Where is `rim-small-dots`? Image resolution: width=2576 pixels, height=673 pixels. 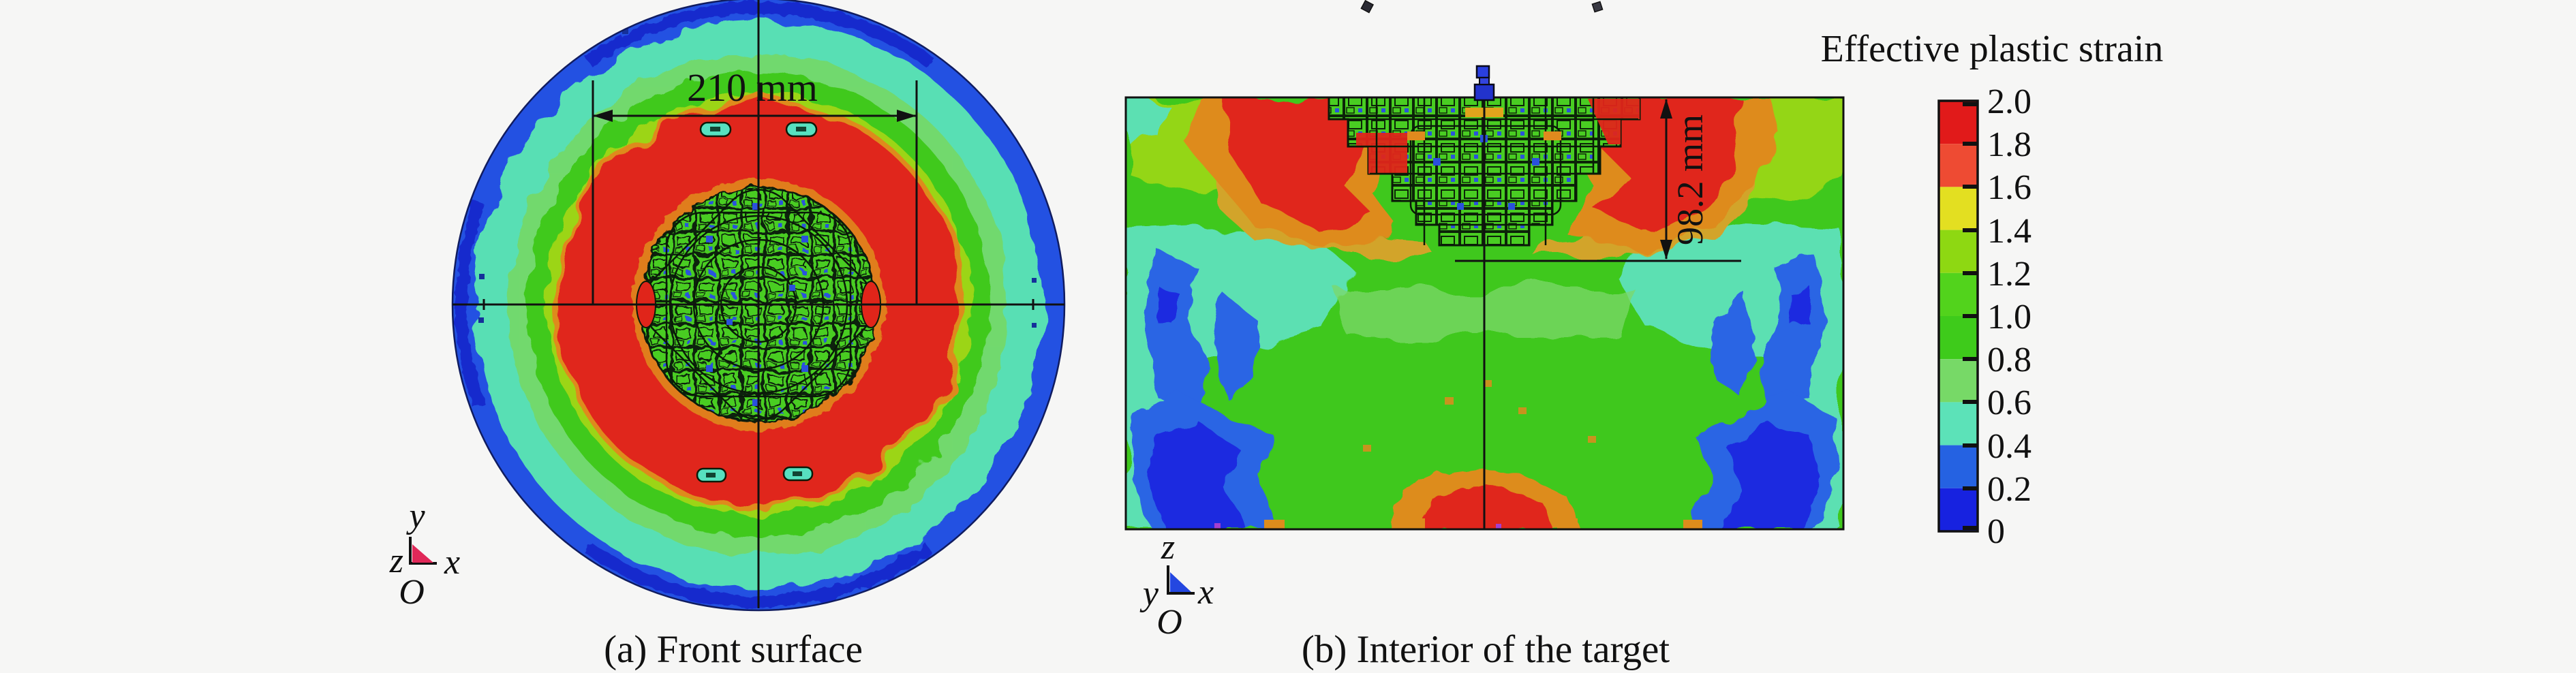 rim-small-dots is located at coordinates (757, 178).